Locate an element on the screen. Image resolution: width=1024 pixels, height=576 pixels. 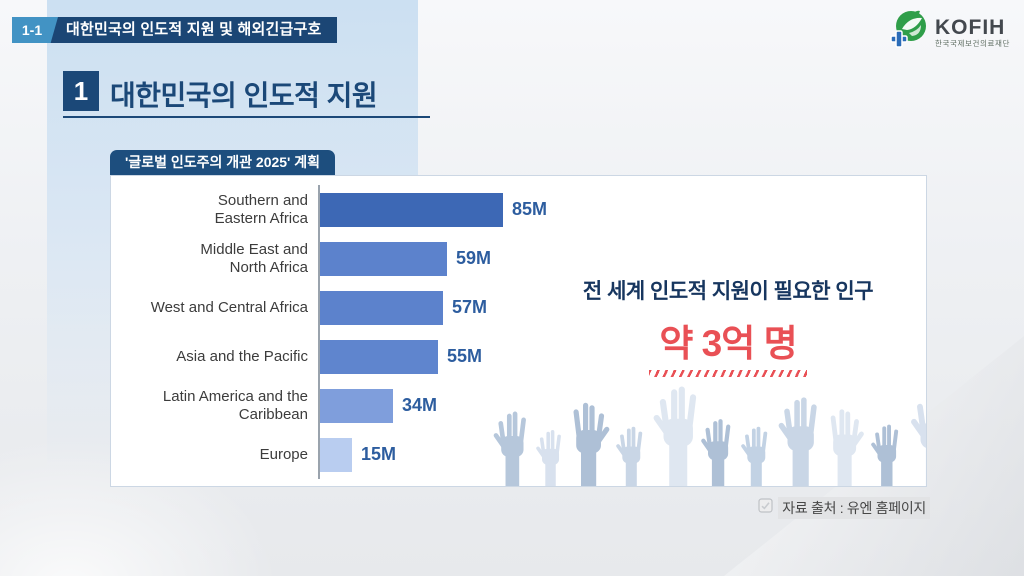
category-label: Europe is located at coordinates (283, 454).